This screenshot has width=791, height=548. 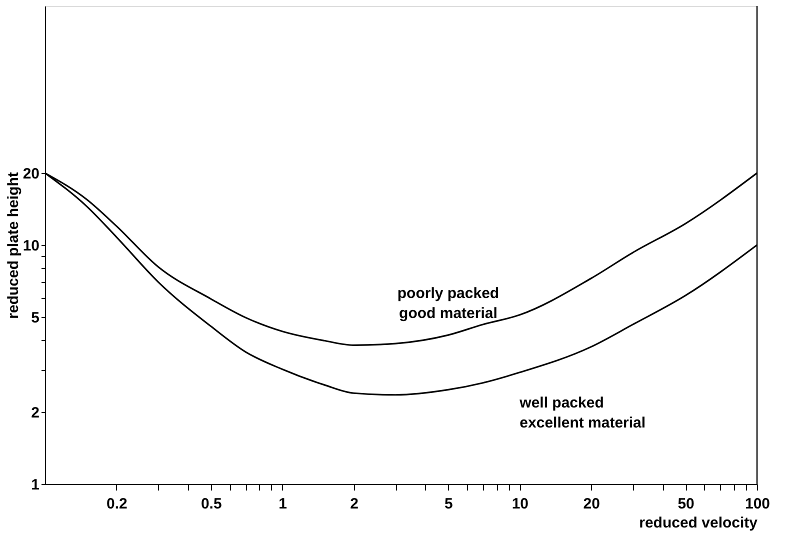 What do you see at coordinates (520, 504) in the screenshot?
I see `x-tick-label: 10` at bounding box center [520, 504].